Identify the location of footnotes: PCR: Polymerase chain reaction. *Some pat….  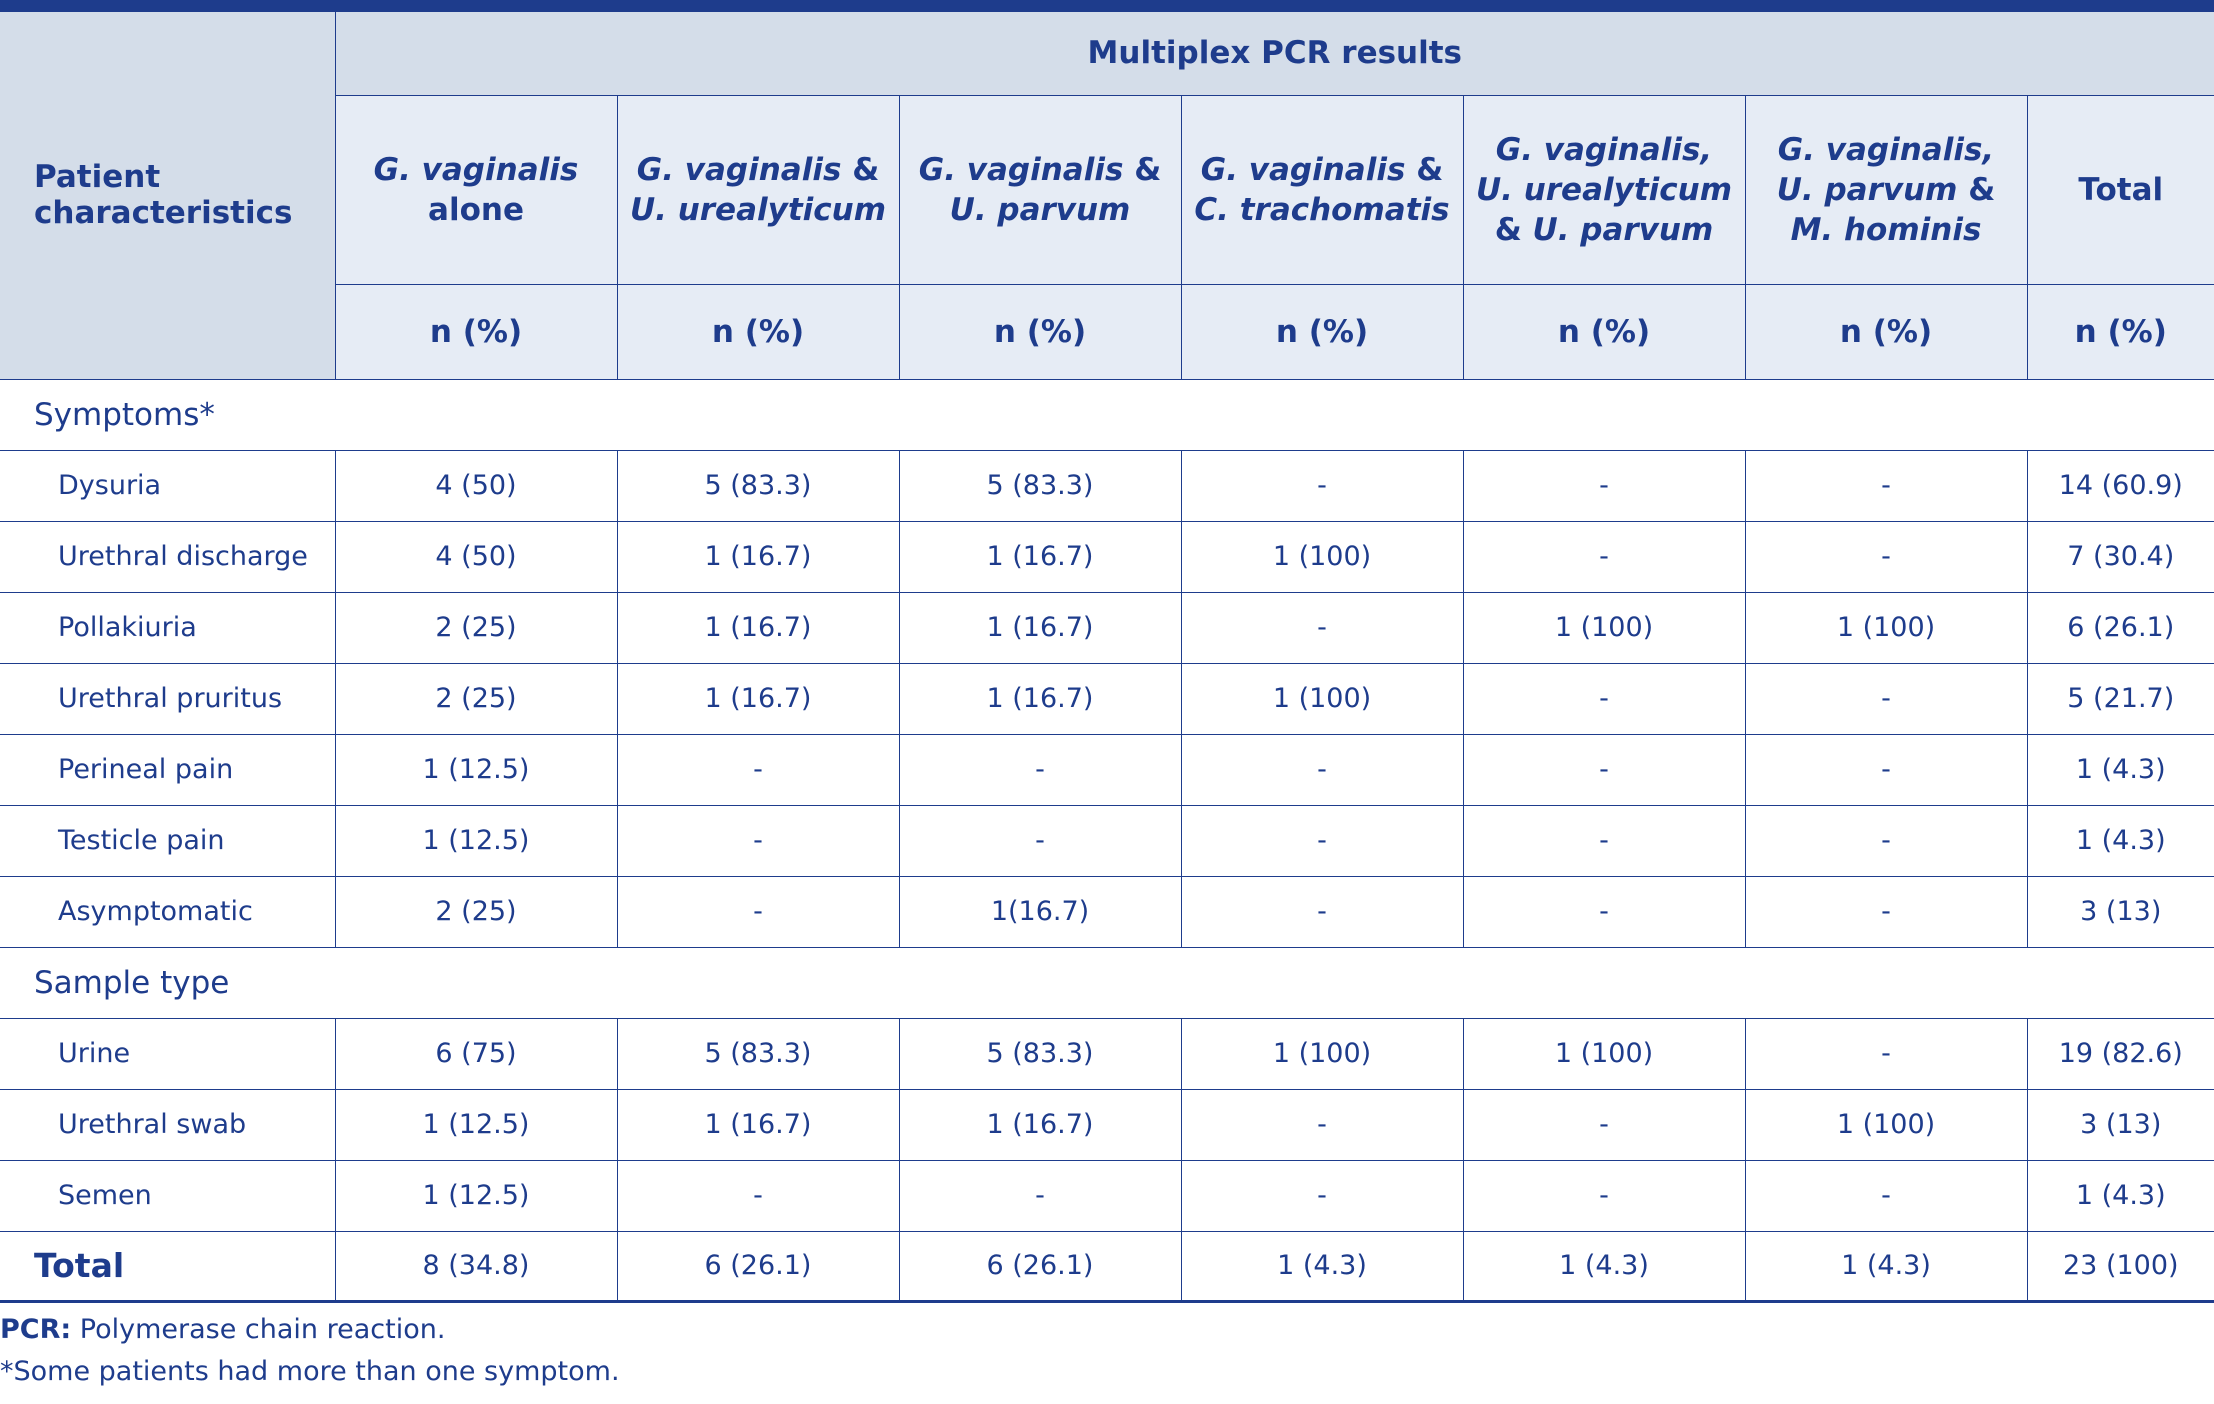
(1107, 1351).